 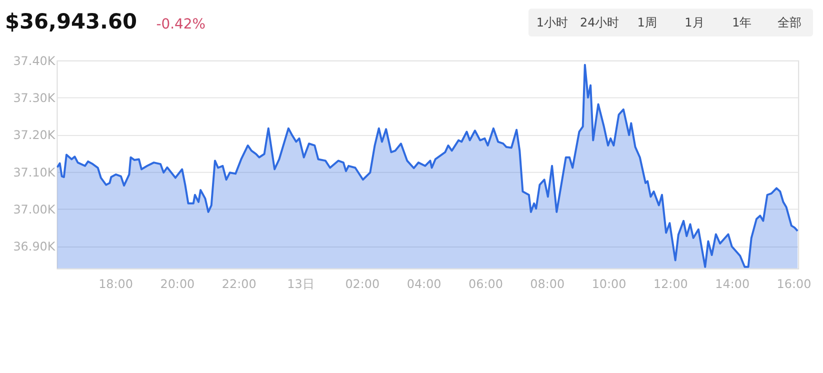 I want to click on y-tick-label: 36.90K, so click(x=34, y=247).